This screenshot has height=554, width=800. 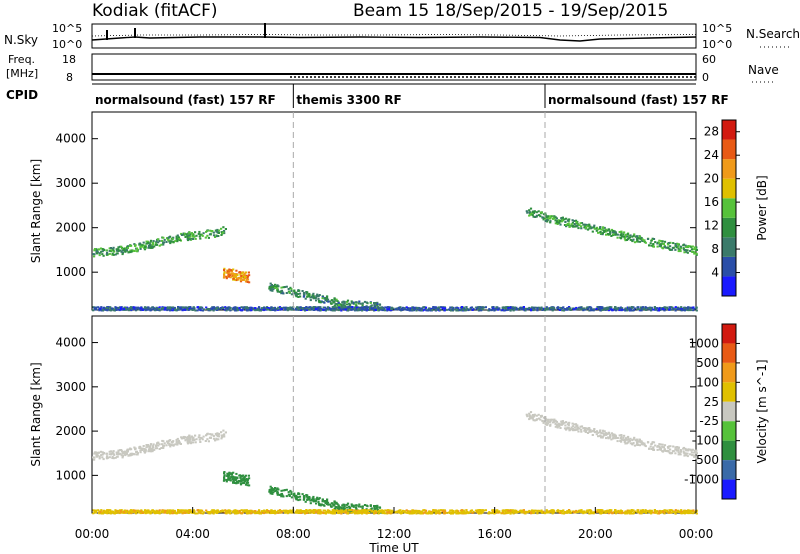 I want to click on colorbar-bin, so click(x=729, y=372).